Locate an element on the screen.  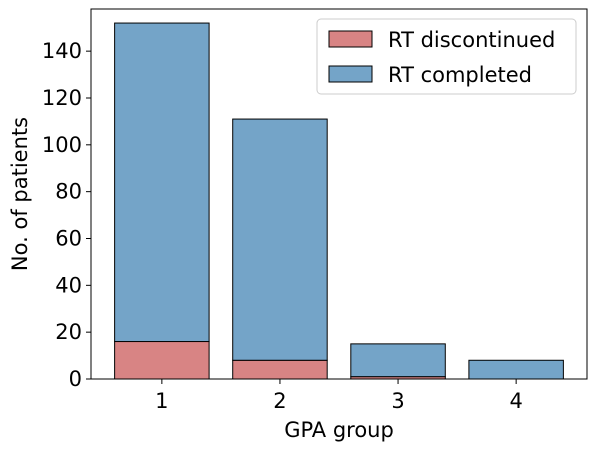
y-tick-label-100: 100 is located at coordinates (62, 145).